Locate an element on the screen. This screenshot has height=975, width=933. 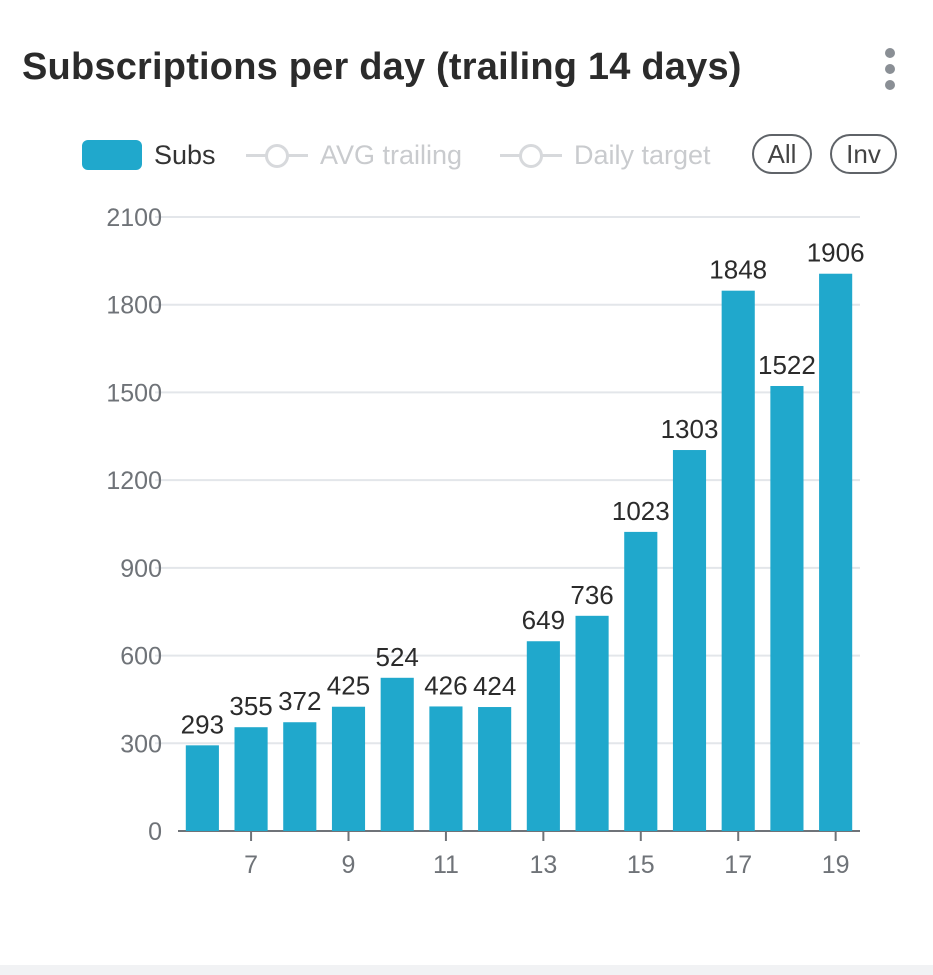
y-tick-label: 0 is located at coordinates (155, 832).